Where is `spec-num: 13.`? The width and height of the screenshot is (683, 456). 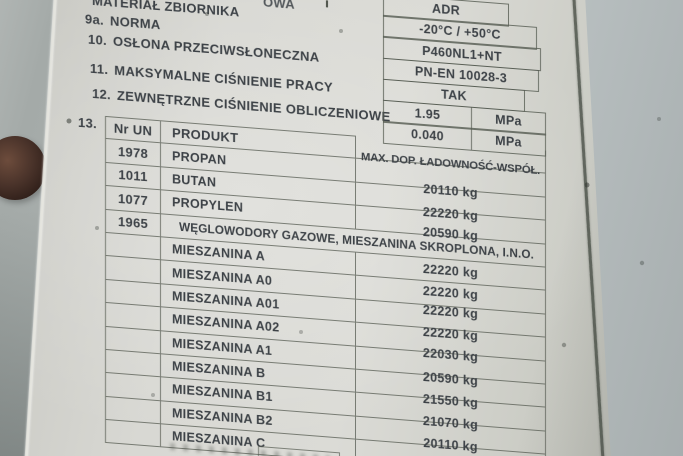 spec-num: 13. is located at coordinates (87, 123).